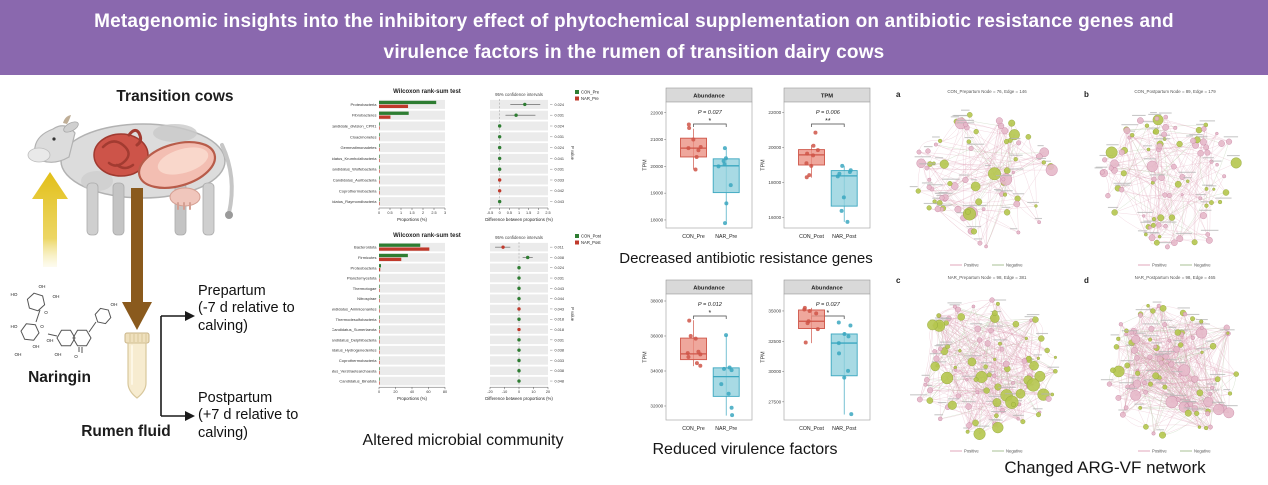  I want to click on svg-text: 0, so click(379, 392).